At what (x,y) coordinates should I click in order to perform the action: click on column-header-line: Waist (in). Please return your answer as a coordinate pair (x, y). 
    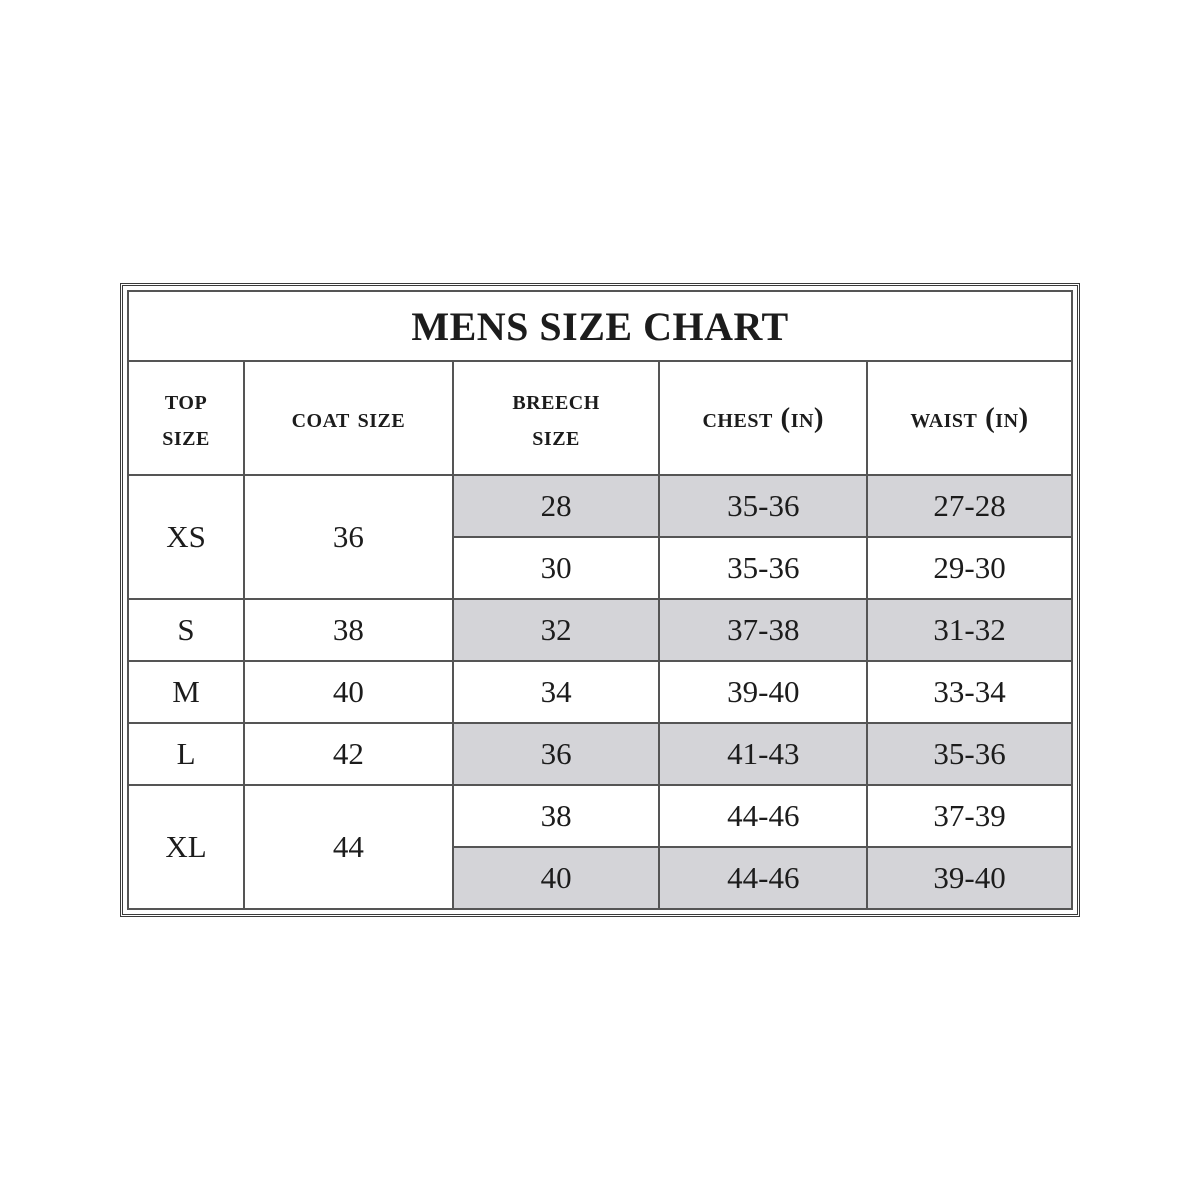
    Looking at the image, I should click on (969, 417).